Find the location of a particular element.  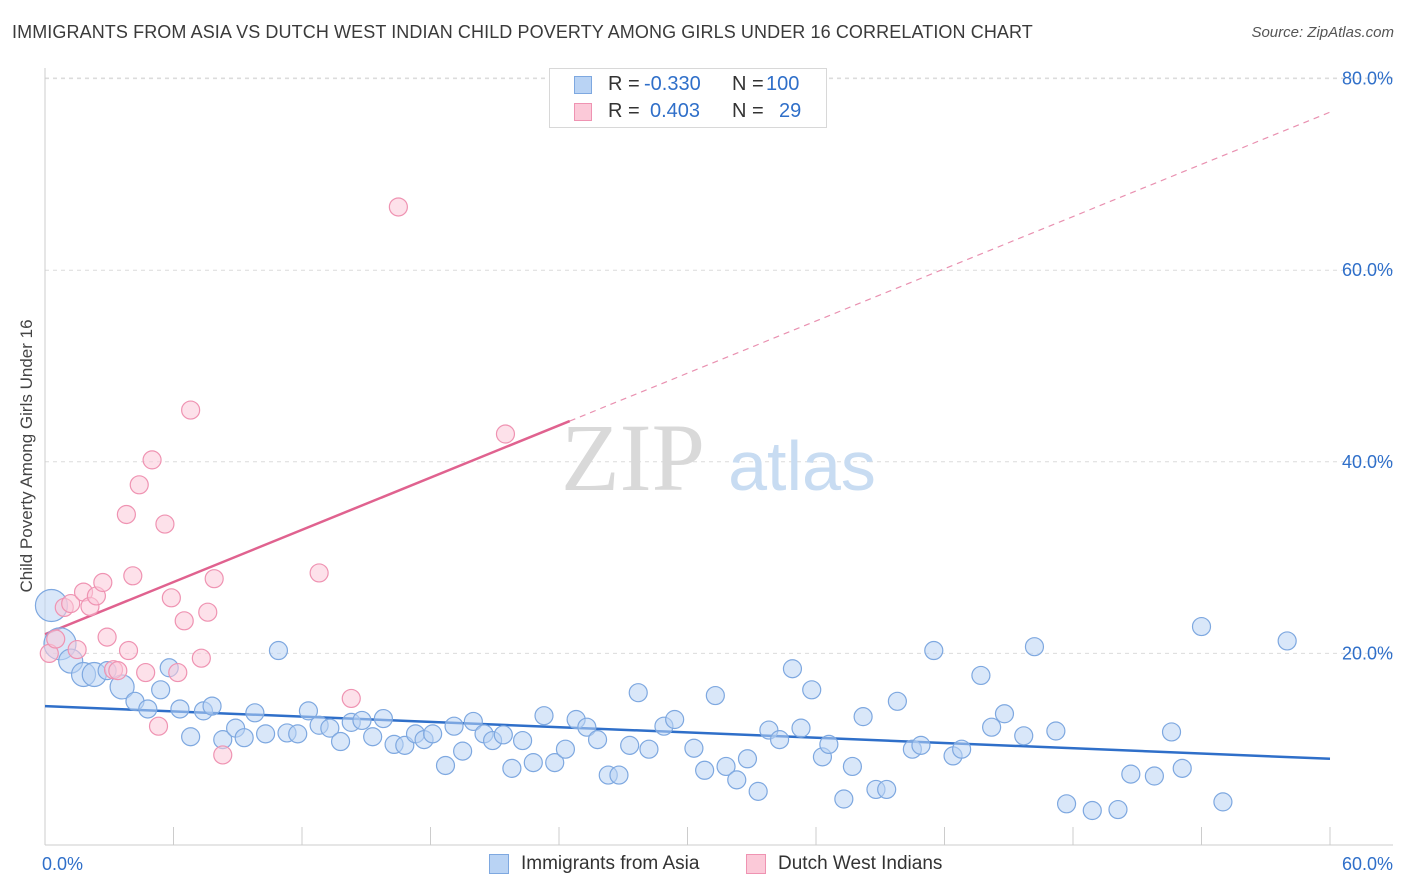

r-value: 0.403 is located at coordinates (675, 111).